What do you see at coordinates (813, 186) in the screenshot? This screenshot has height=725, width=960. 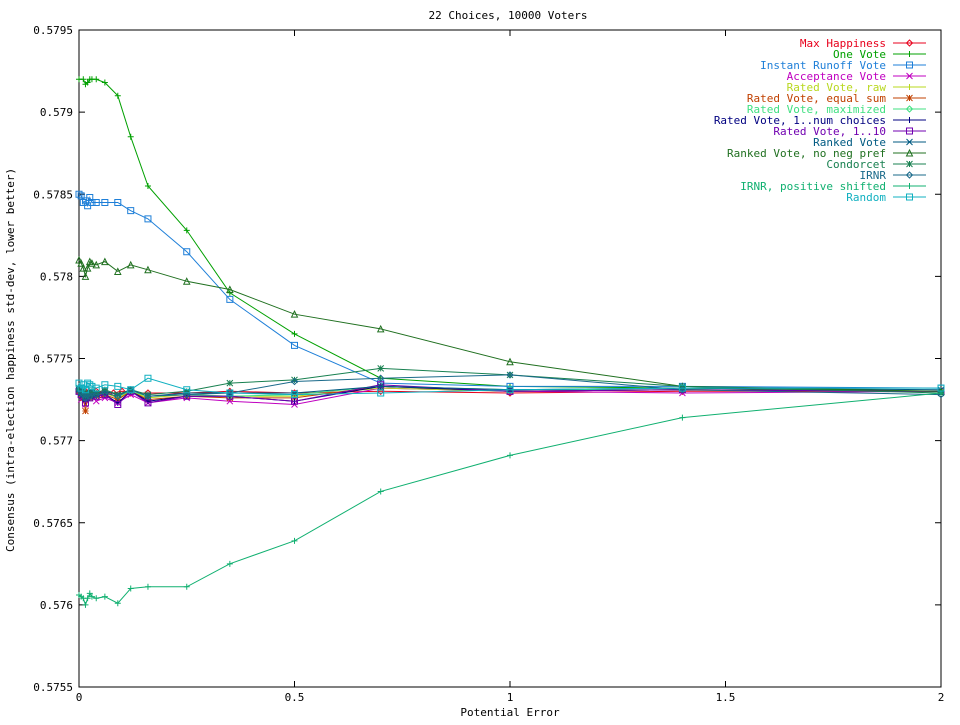 I see `legend-label: IRNR, positive shifted` at bounding box center [813, 186].